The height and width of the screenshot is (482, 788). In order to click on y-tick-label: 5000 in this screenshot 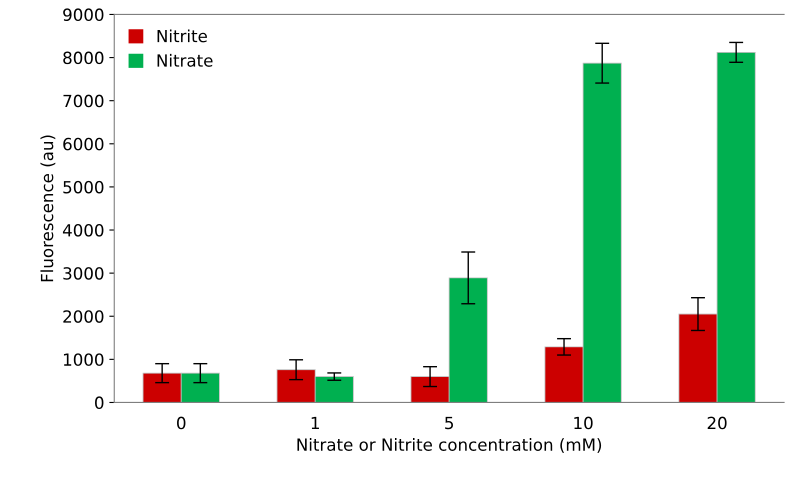, I will do `click(83, 187)`.